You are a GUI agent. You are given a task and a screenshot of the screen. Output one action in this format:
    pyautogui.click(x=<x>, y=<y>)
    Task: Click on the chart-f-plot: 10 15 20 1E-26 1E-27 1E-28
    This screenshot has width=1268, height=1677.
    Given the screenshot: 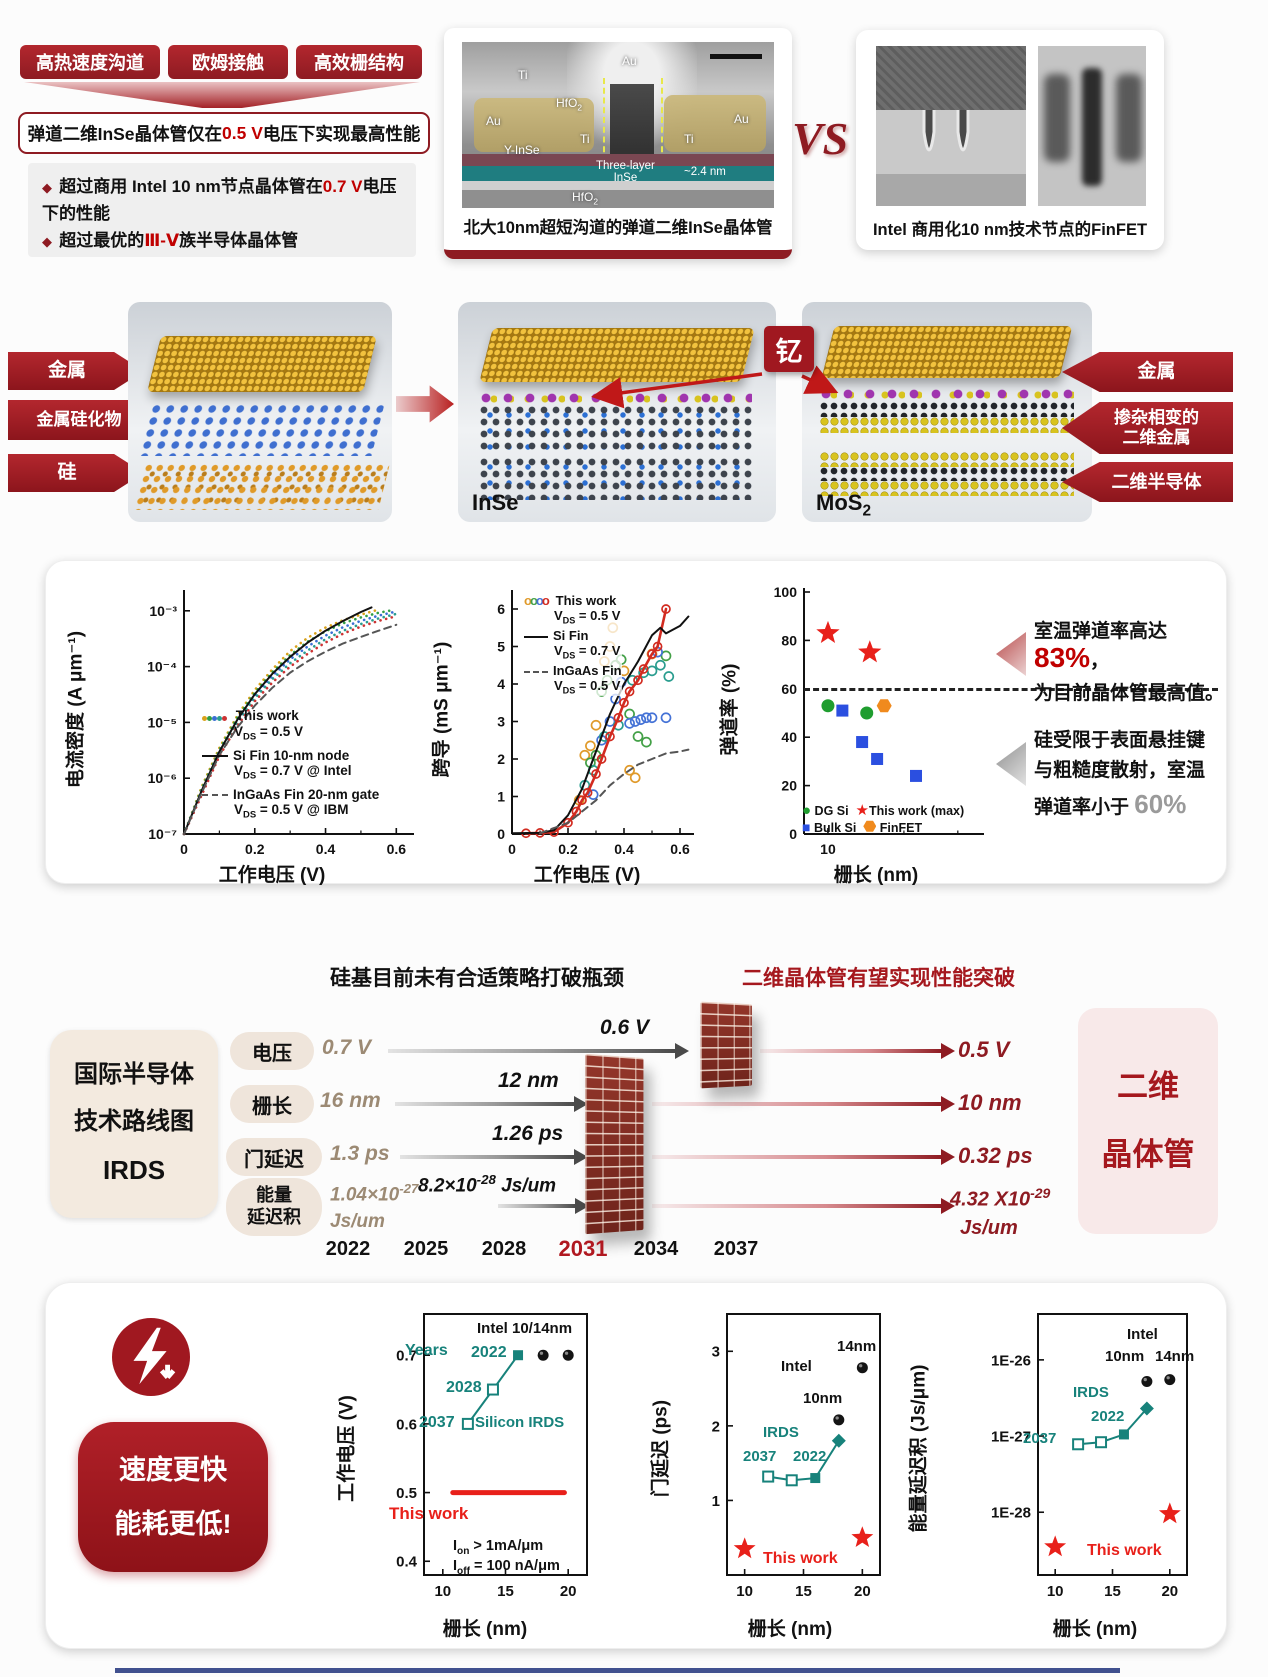 What is the action you would take?
    pyautogui.click(x=1089, y=1456)
    